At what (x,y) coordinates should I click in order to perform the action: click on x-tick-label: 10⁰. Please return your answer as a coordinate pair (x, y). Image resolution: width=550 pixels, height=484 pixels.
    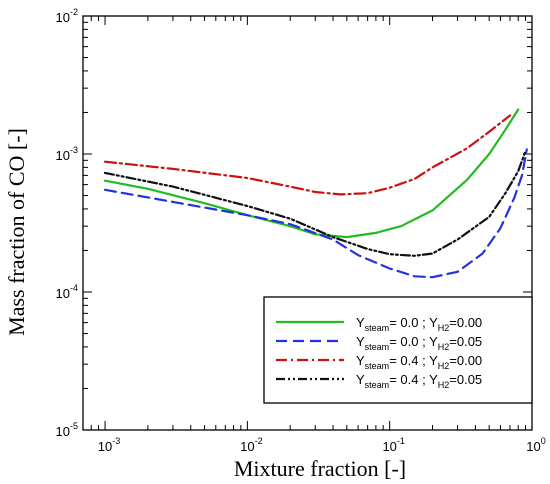
    Looking at the image, I should click on (535, 445).